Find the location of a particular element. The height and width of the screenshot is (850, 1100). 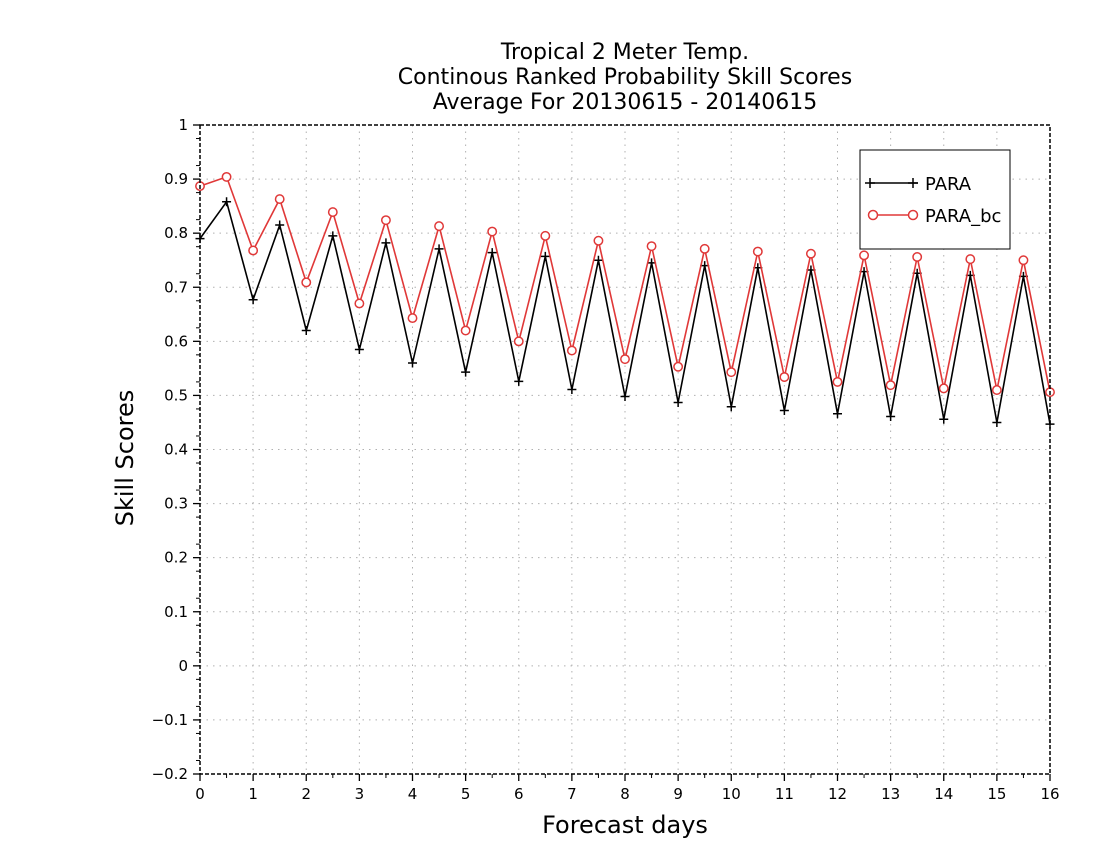

x-tick-label: 10 is located at coordinates (731, 794).